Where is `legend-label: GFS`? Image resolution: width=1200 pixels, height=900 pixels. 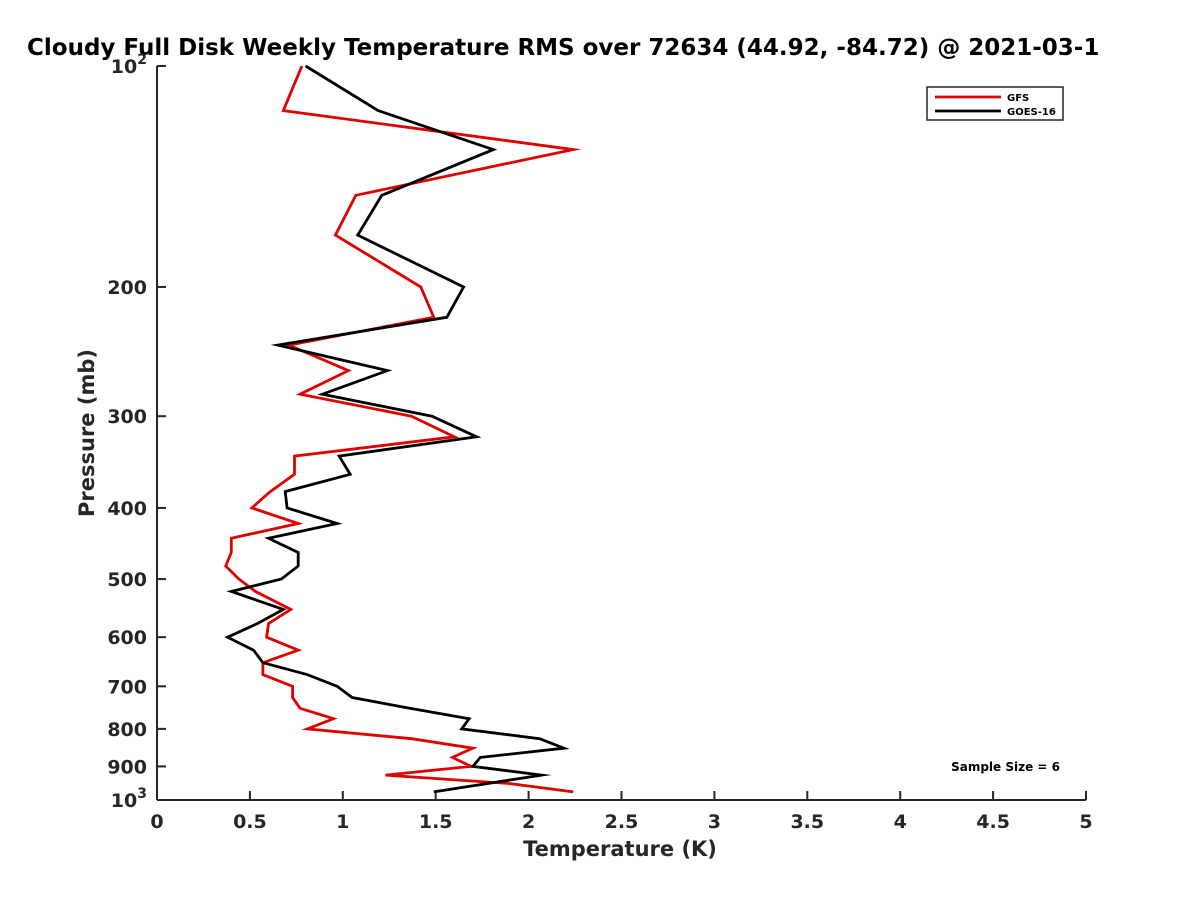 legend-label: GFS is located at coordinates (1018, 98).